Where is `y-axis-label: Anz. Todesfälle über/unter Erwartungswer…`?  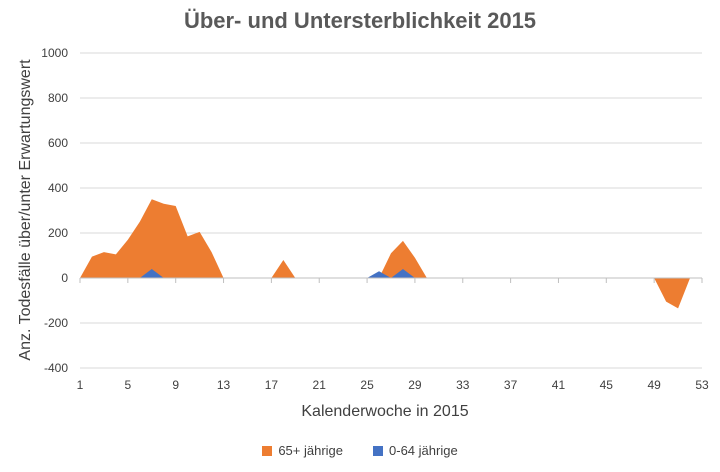
y-axis-label: Anz. Todesfälle über/unter Erwartungswer… is located at coordinates (25, 210).